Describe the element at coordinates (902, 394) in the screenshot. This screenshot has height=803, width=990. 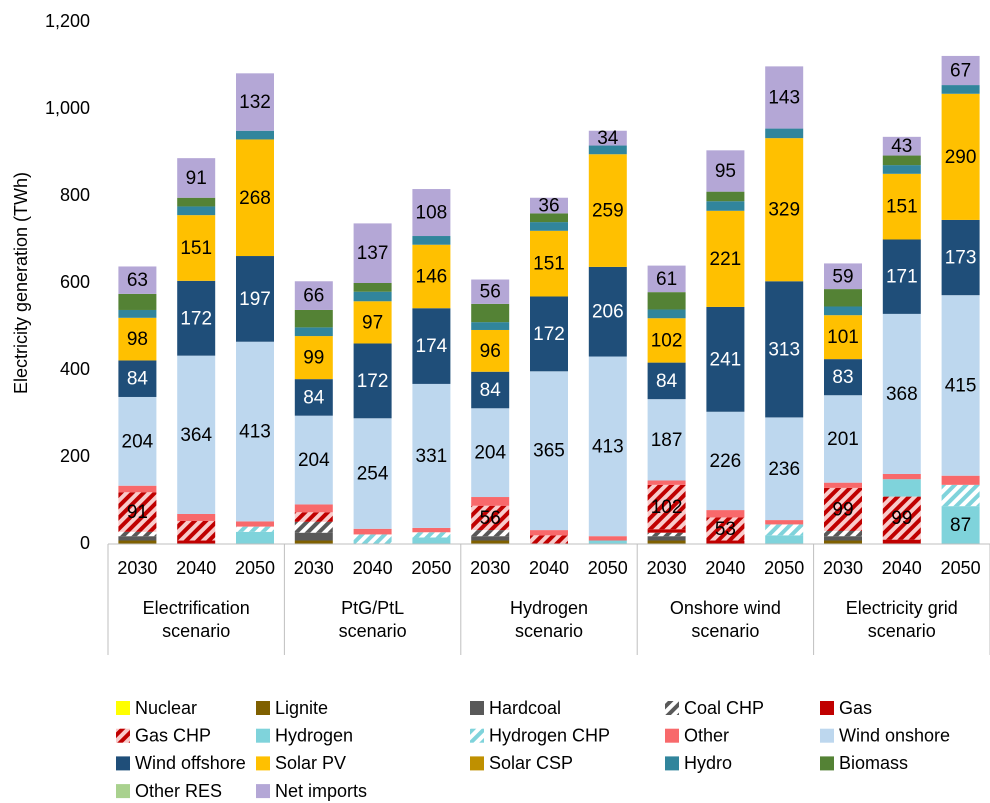
I see `data-label: 368` at that location.